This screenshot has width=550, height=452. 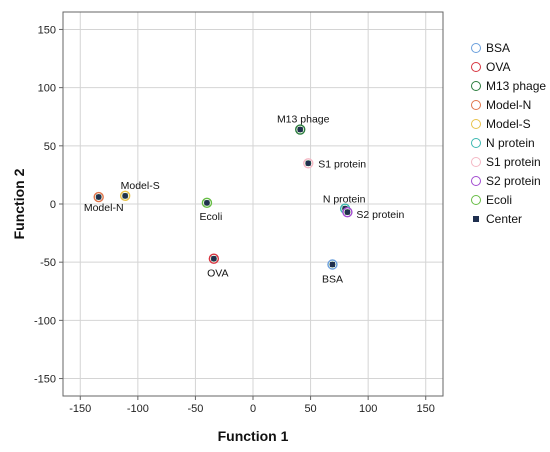 I want to click on legend-label: N protein, so click(x=510, y=142).